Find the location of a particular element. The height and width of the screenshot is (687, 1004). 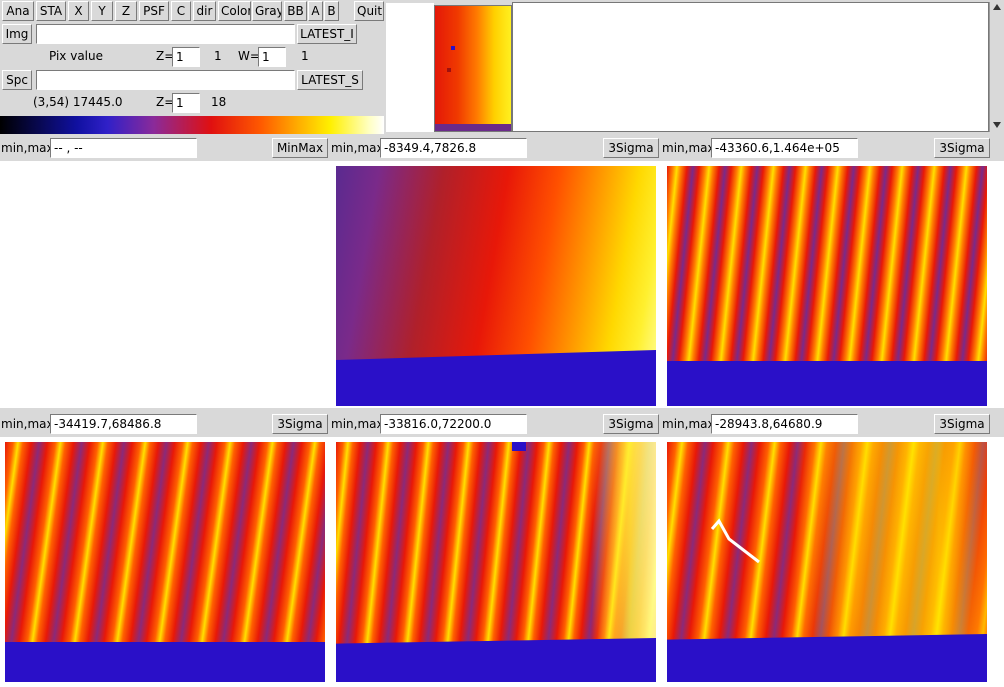

panel-2-minmax-field: -8349.4,7826.8 is located at coordinates (453, 148).